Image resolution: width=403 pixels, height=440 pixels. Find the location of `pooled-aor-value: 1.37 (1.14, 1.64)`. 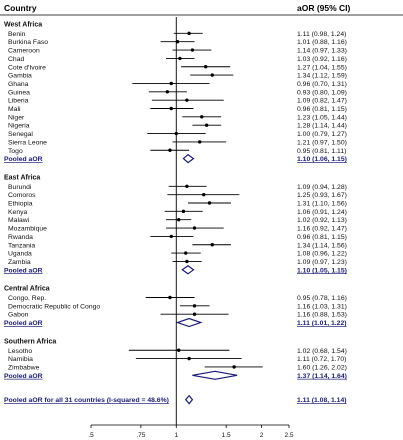

pooled-aor-value: 1.37 (1.14, 1.64) is located at coordinates (322, 376).